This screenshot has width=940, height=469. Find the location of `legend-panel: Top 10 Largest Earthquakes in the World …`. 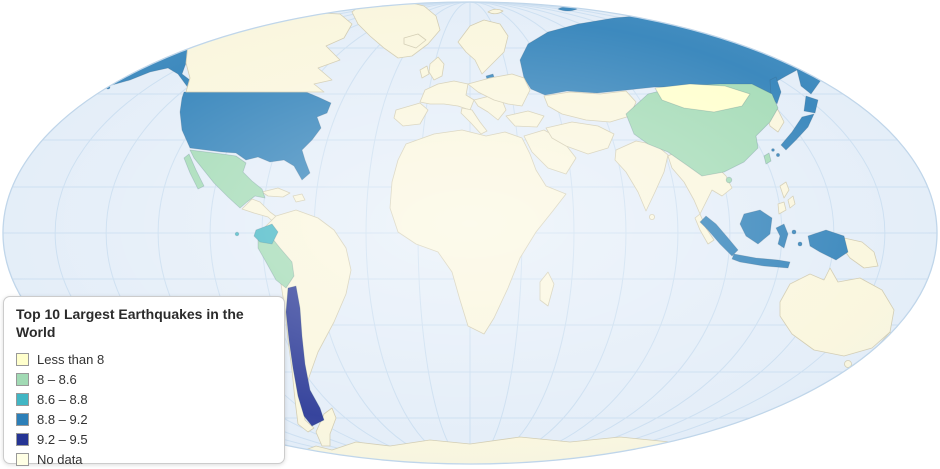

legend-panel: Top 10 Largest Earthquakes in the World … is located at coordinates (144, 381).